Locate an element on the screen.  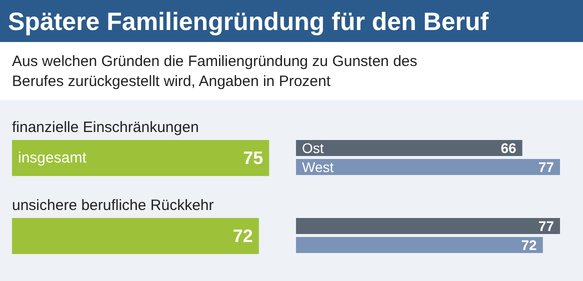
y-tick-label: finanzielle Einschränkungen is located at coordinates (105, 127).